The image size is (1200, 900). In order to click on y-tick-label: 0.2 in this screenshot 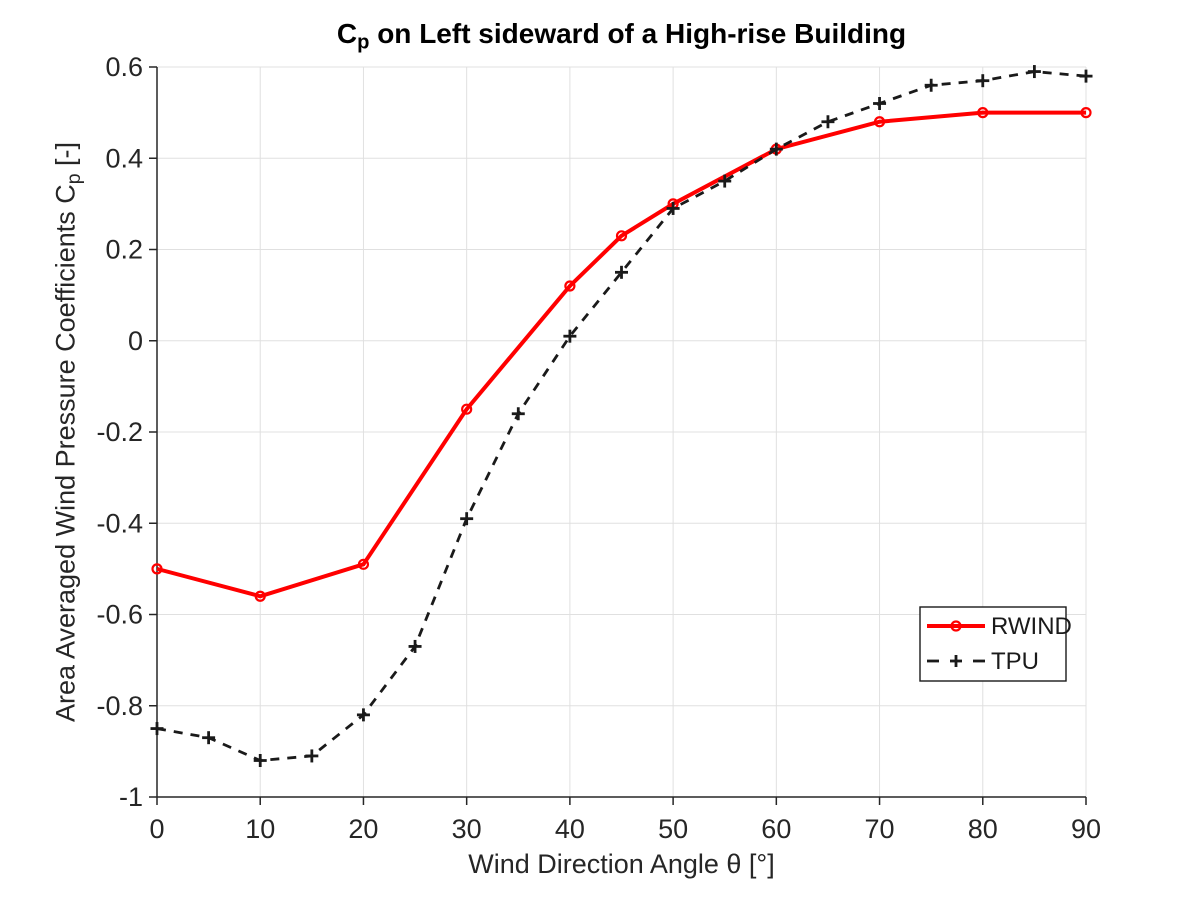, I will do `click(124, 250)`.